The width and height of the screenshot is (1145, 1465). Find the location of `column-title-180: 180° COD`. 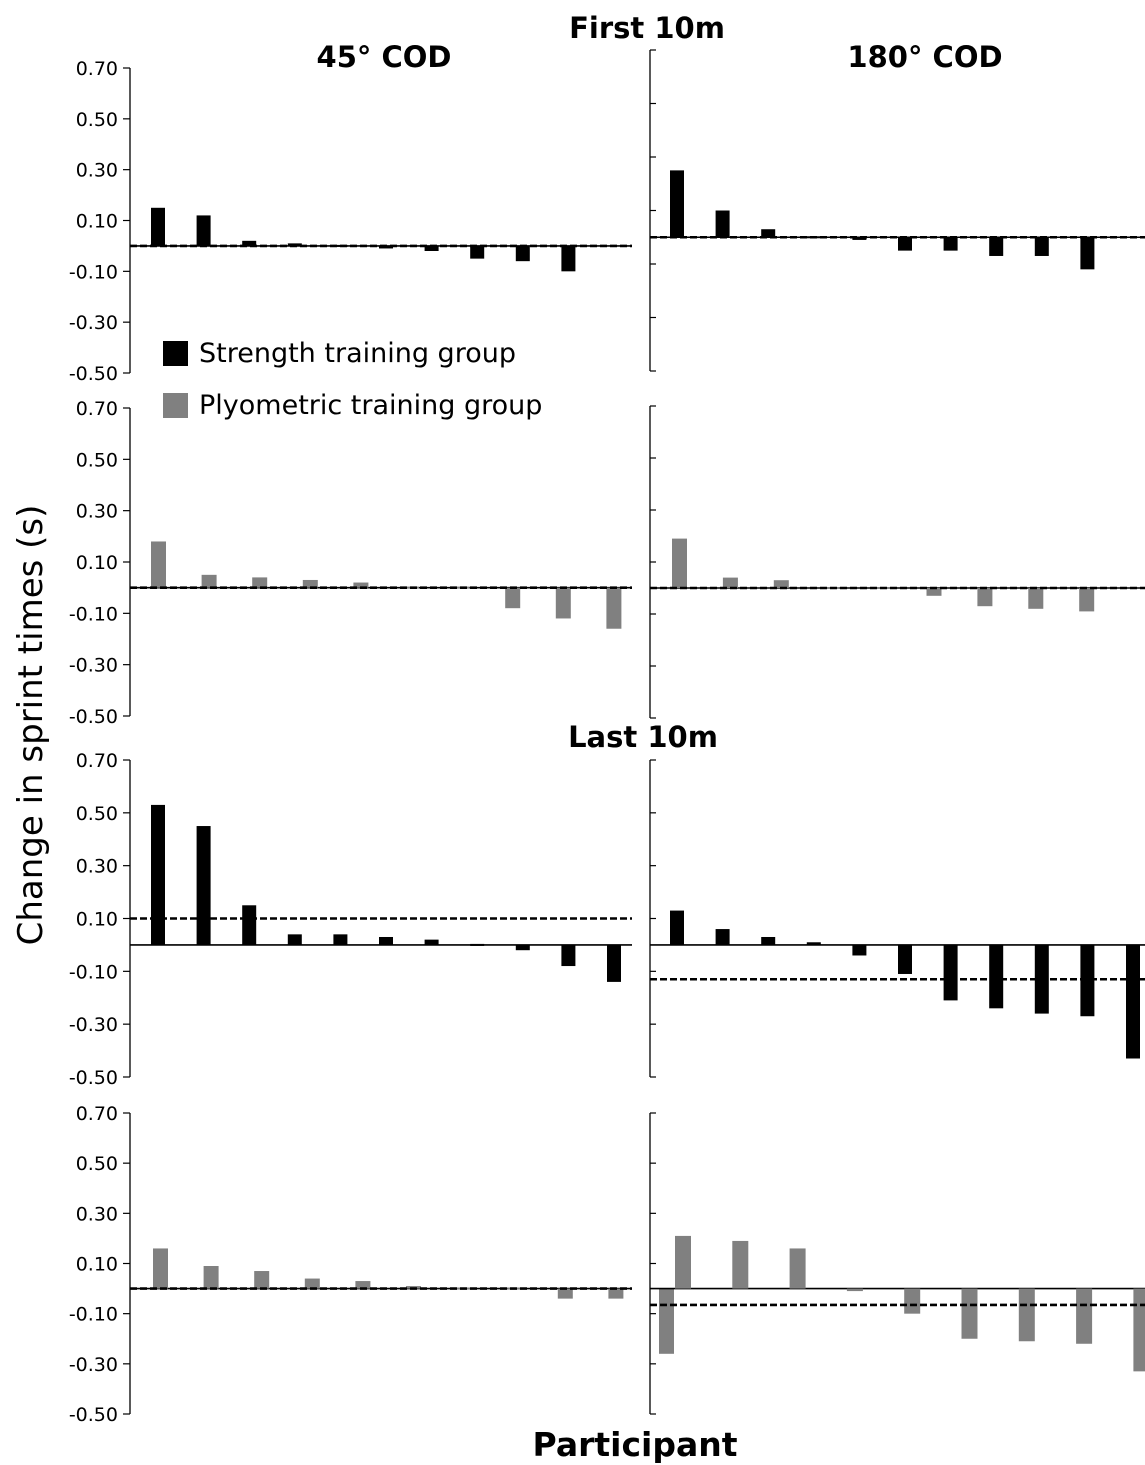

column-title-180: 180° COD is located at coordinates (924, 57).